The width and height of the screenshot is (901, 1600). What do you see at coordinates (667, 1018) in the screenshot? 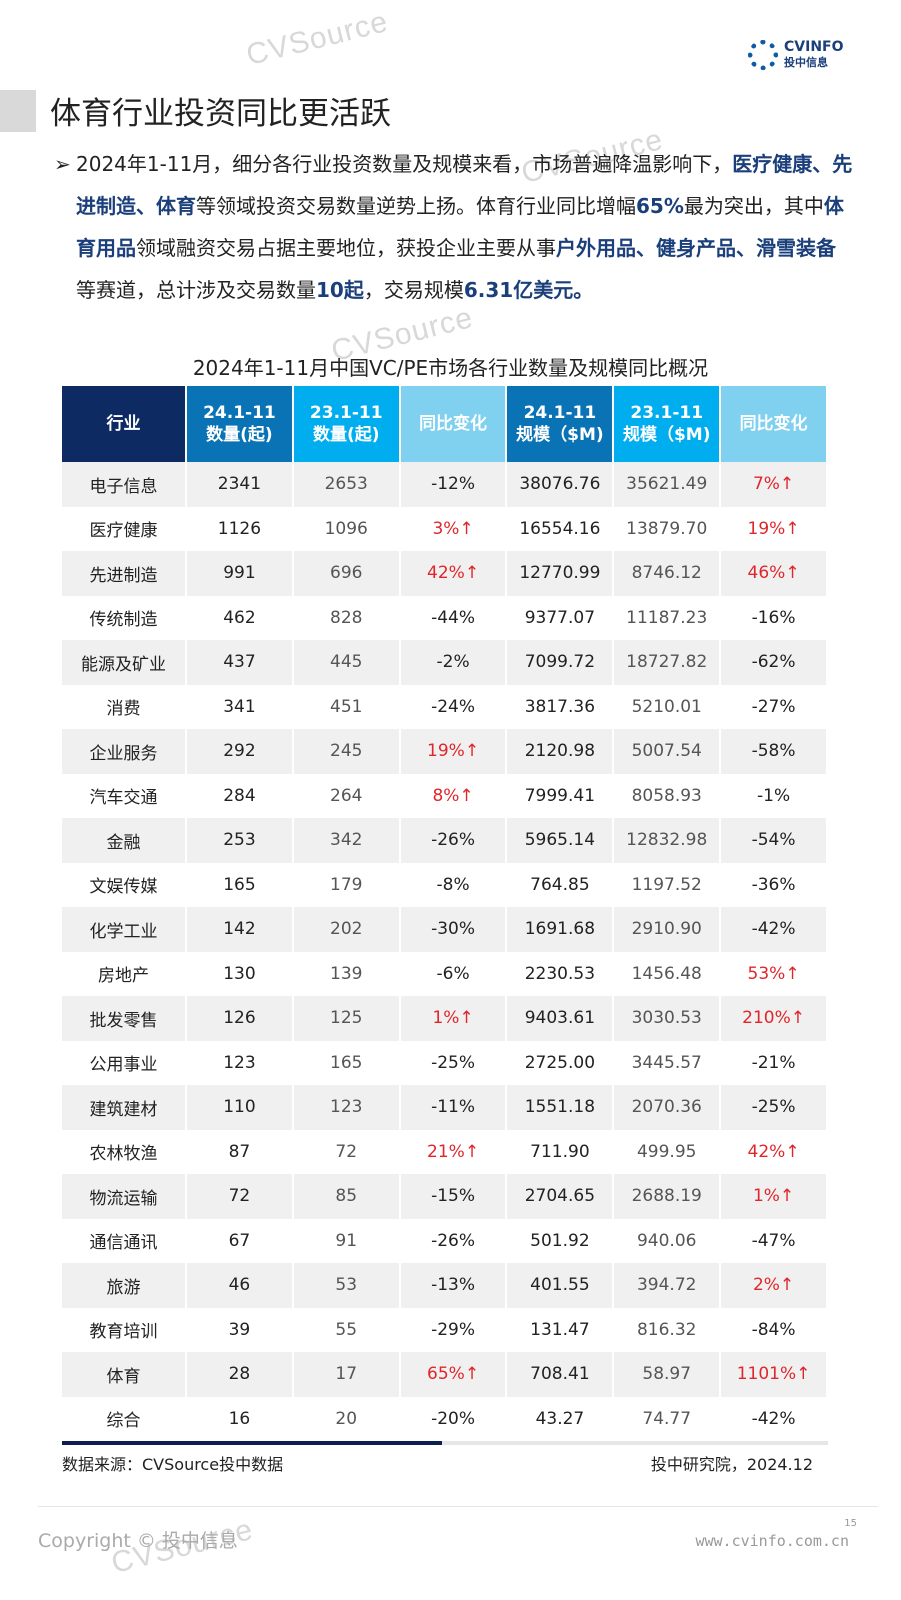
I see `value-cell: 3030.53` at bounding box center [667, 1018].